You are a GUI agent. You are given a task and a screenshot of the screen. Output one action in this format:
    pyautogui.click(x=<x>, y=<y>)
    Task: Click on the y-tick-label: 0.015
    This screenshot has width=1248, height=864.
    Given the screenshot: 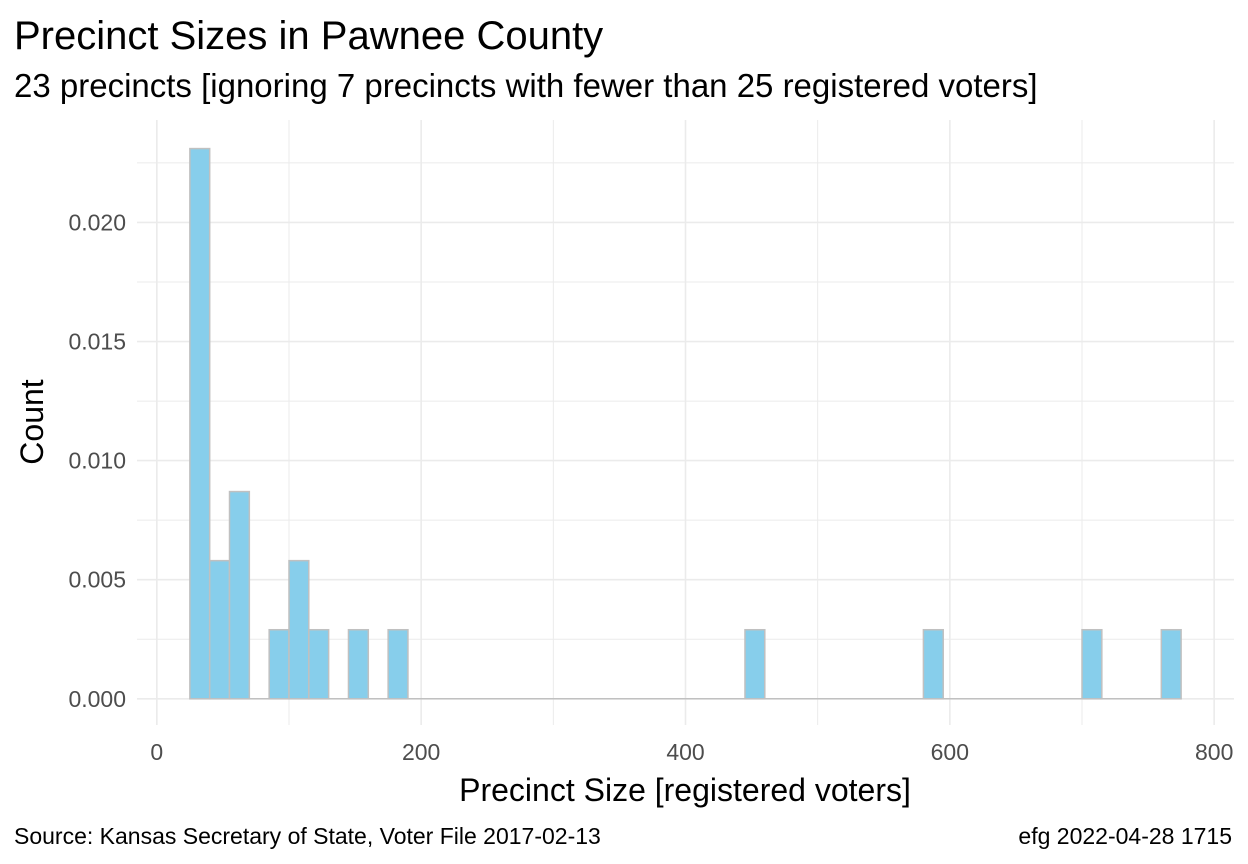 What is the action you would take?
    pyautogui.click(x=97, y=342)
    